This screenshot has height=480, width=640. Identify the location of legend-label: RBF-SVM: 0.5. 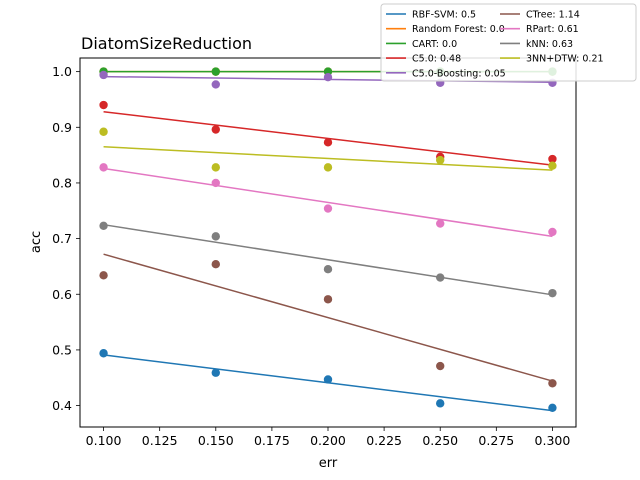
(444, 15).